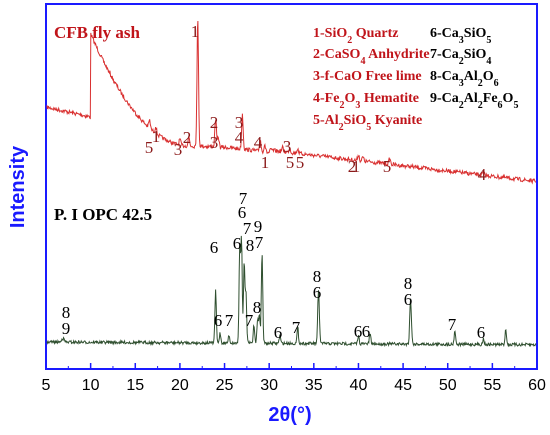  I want to click on x-tick-label: 30, so click(269, 385).